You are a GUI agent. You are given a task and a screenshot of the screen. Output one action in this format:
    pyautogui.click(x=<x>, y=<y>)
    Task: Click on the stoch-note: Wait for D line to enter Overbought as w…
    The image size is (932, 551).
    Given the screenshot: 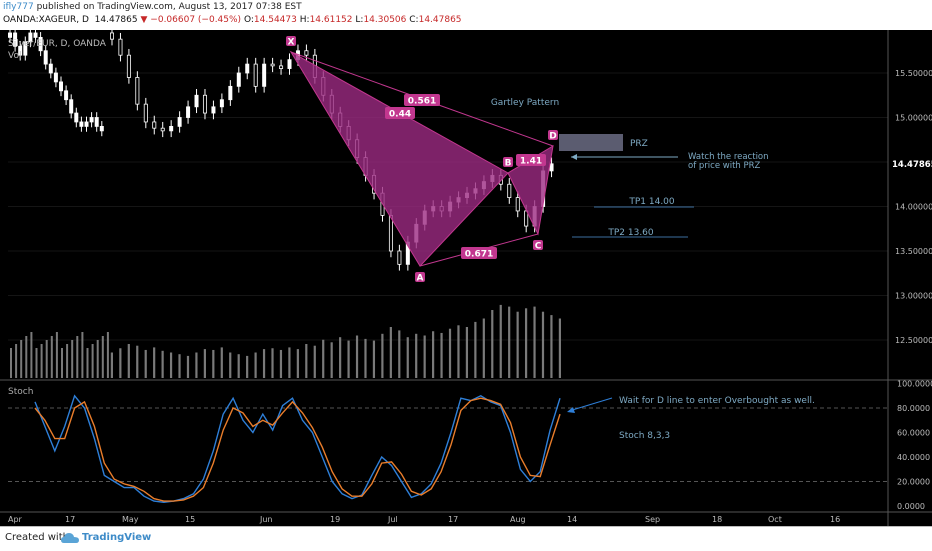 What is the action you would take?
    pyautogui.click(x=717, y=401)
    